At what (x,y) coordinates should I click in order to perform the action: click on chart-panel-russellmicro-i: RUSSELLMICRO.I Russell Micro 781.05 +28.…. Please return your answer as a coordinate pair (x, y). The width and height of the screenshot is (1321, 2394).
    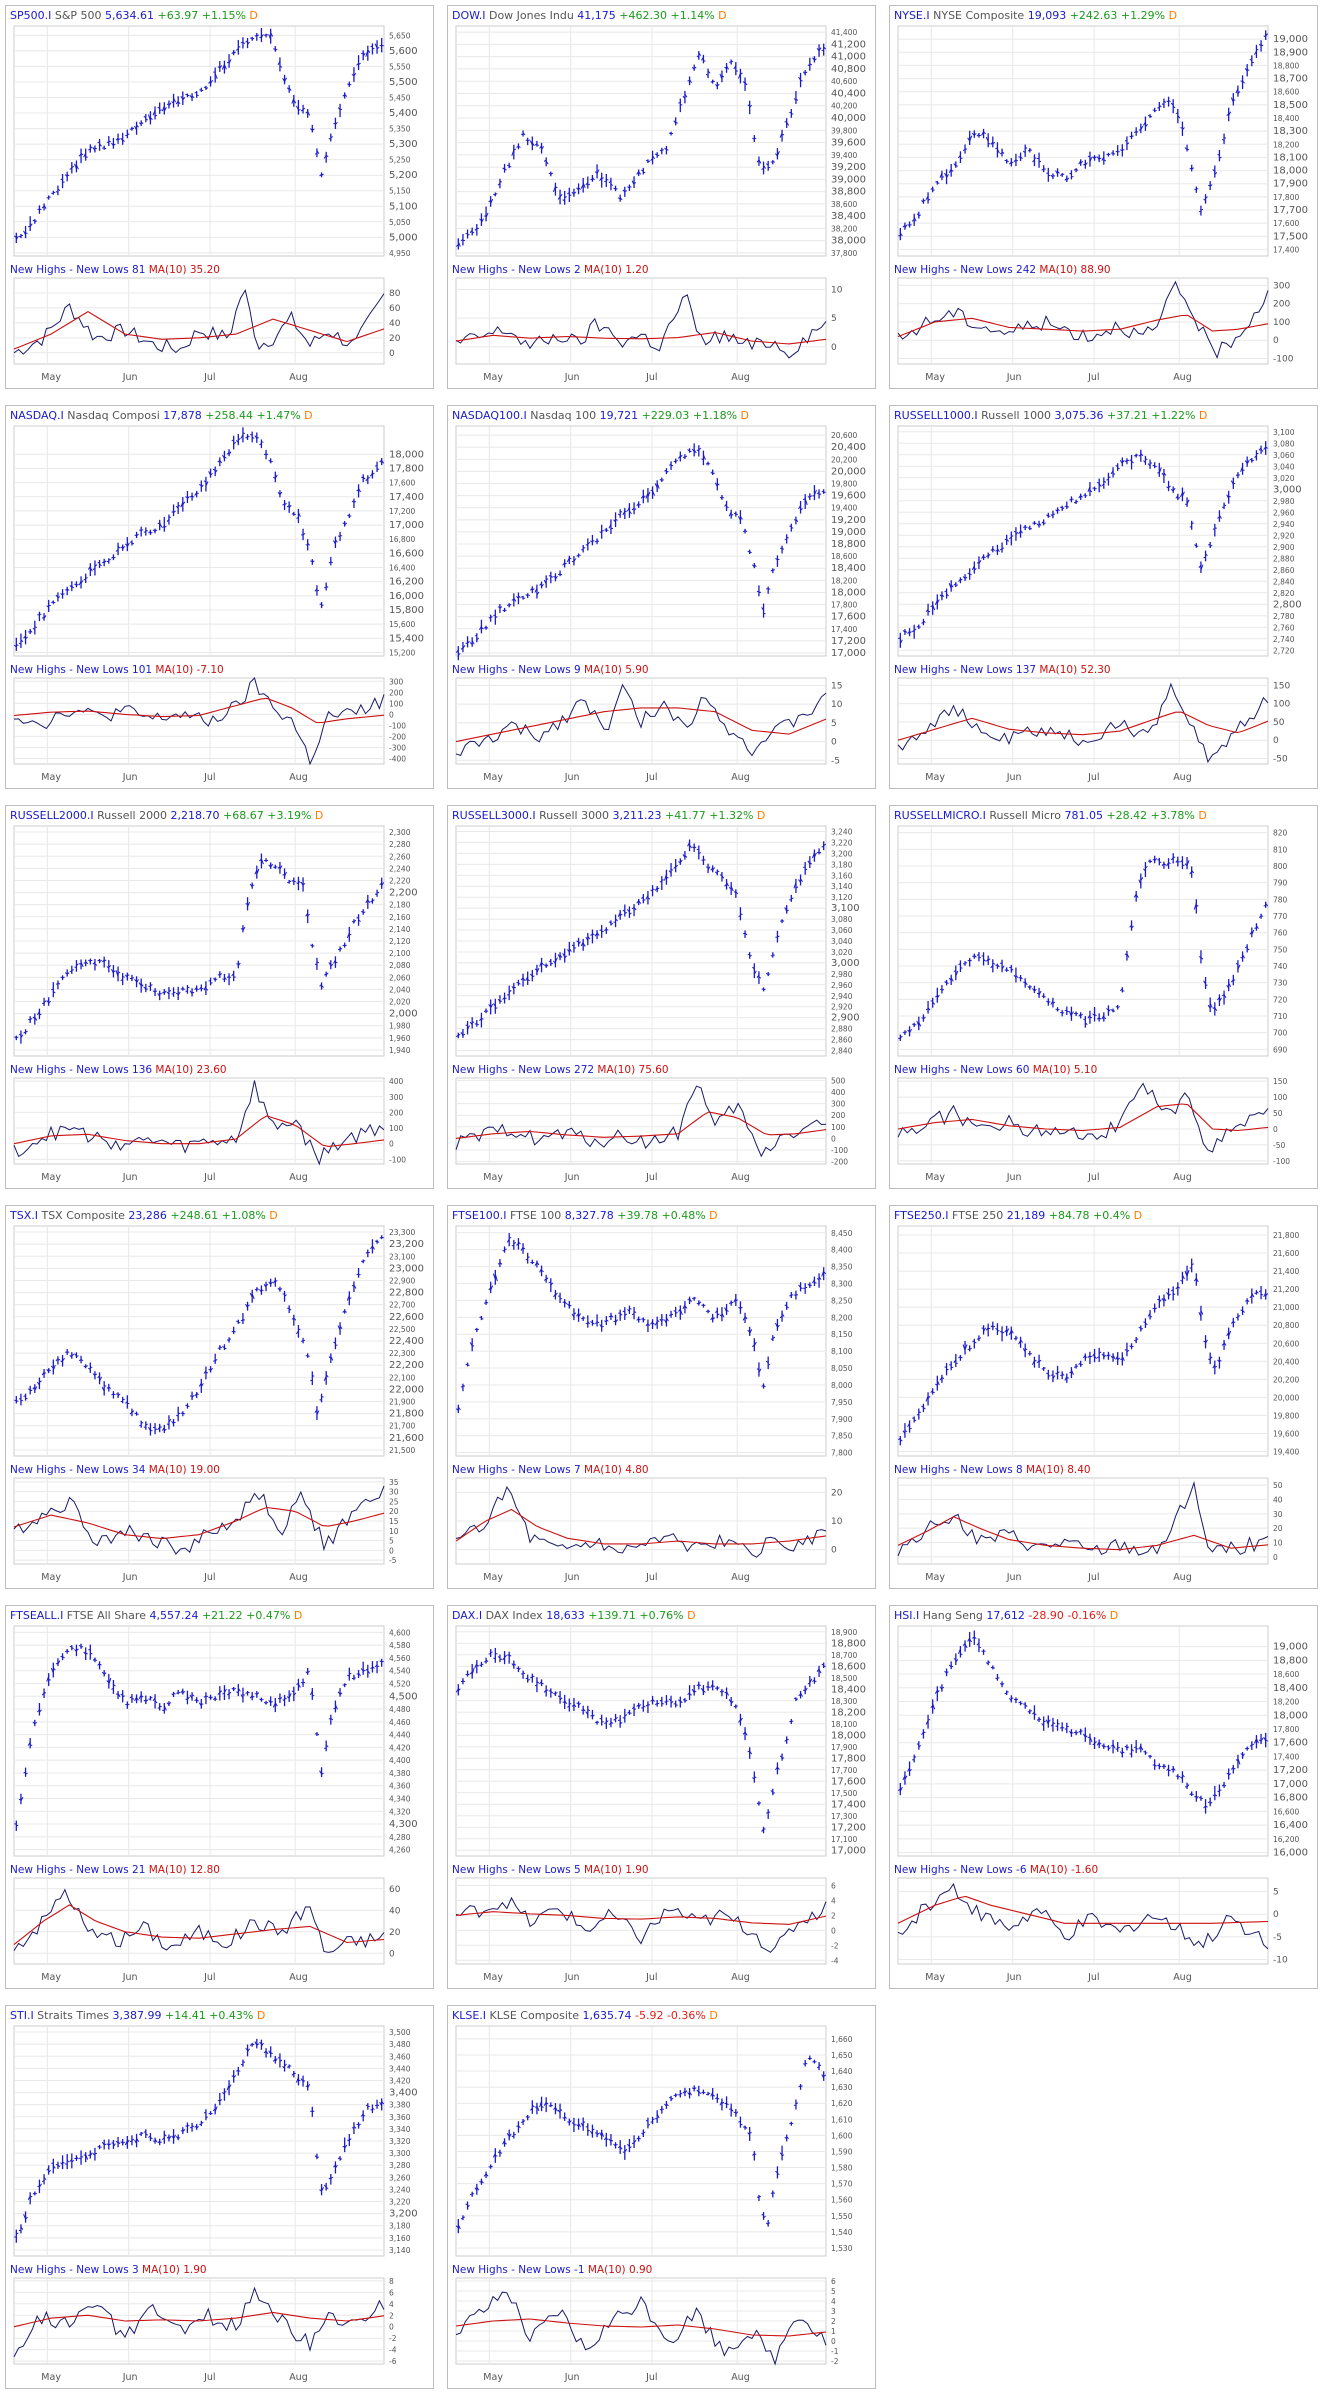
    Looking at the image, I should click on (1103, 997).